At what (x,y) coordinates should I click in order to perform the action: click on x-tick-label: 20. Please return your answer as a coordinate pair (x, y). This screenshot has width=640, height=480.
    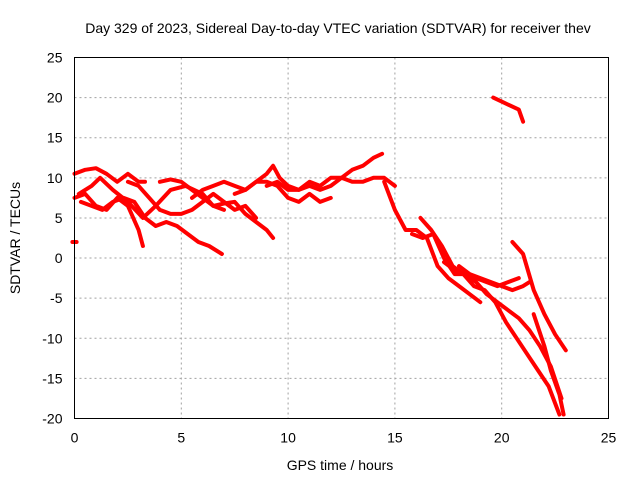
    Looking at the image, I should click on (502, 438).